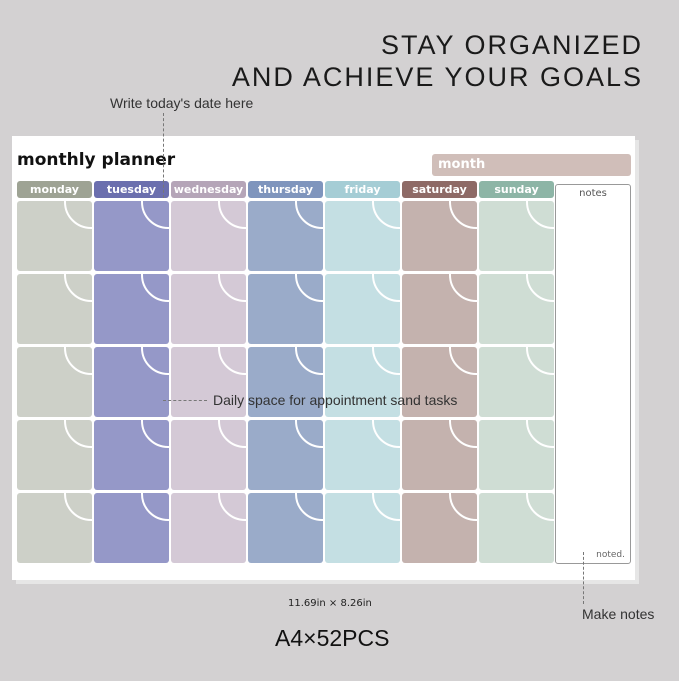  I want to click on brand-logo: noted., so click(610, 555).